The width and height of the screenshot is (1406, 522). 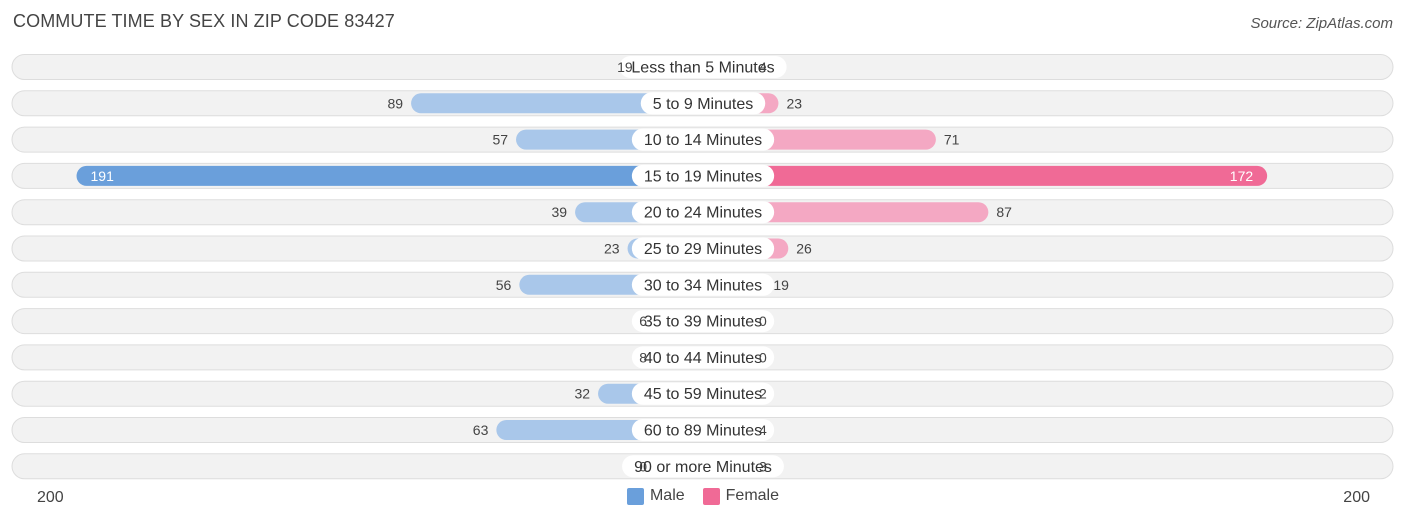 I want to click on legend: Male Female, so click(x=703, y=496).